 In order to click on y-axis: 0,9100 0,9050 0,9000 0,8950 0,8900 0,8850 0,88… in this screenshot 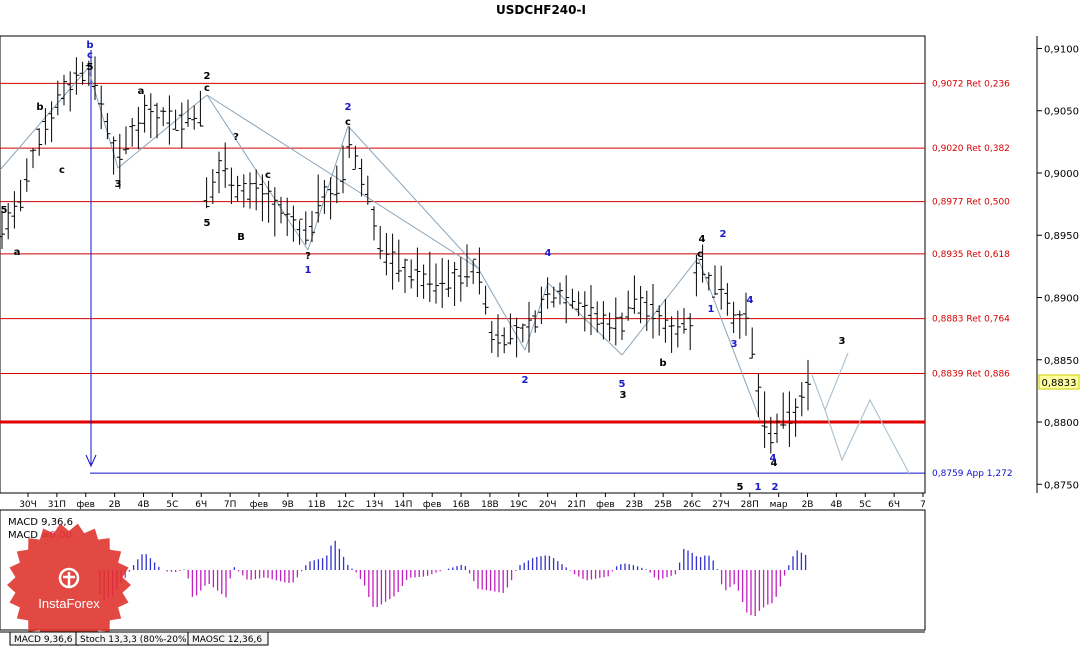, I will do `click(1058, 267)`.